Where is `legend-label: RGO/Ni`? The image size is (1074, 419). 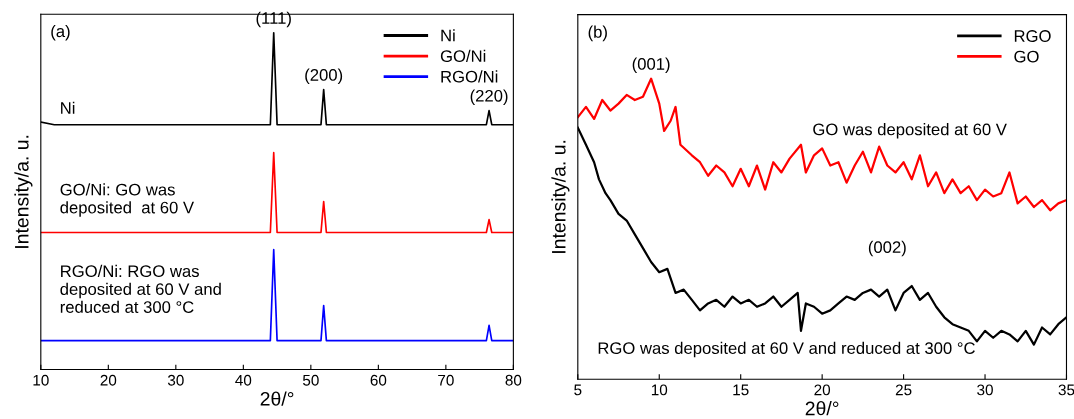 legend-label: RGO/Ni is located at coordinates (469, 76).